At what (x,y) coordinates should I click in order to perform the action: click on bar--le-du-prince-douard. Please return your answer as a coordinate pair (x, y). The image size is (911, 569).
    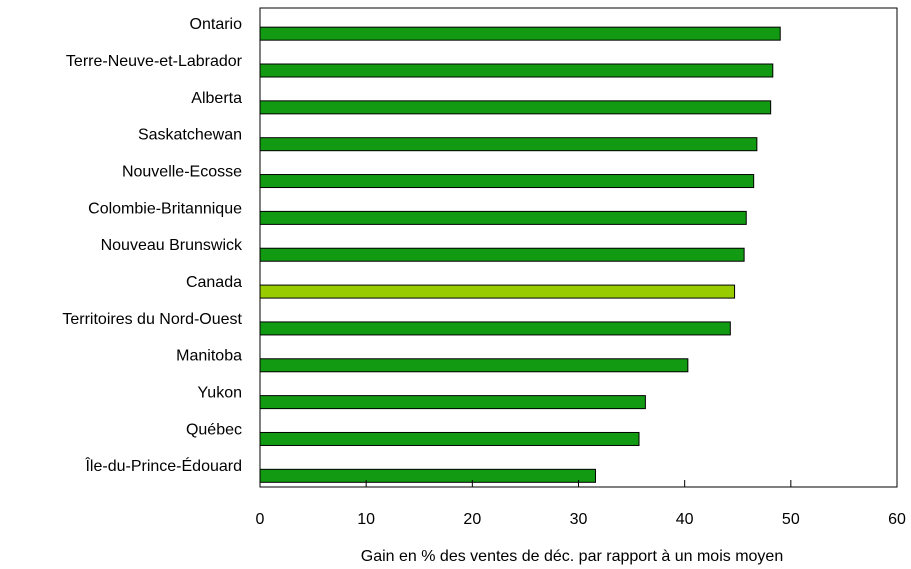
    Looking at the image, I should click on (427, 475).